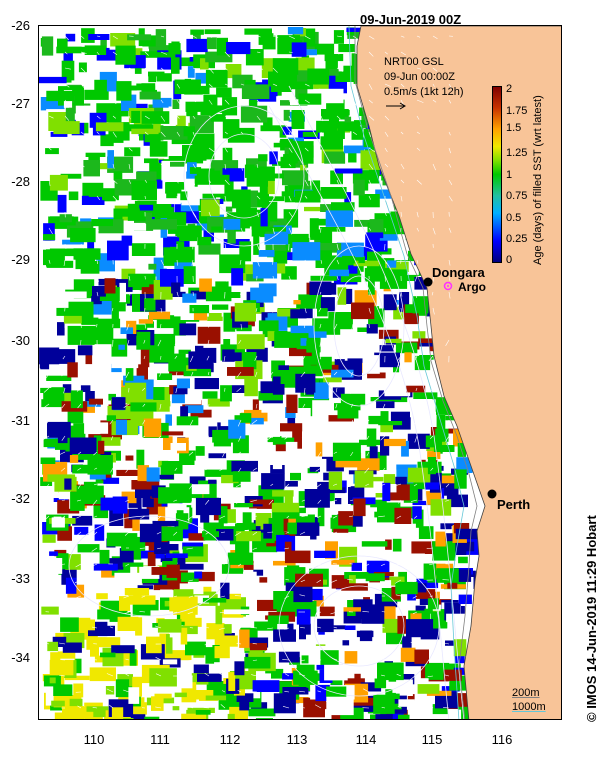 The width and height of the screenshot is (604, 759). I want to click on isobath-200m-label: 200m, so click(526, 693).